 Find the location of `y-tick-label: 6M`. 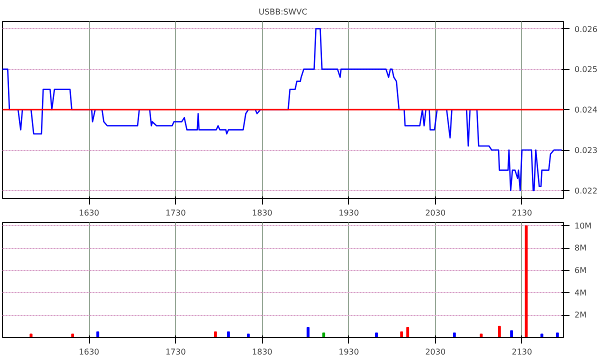

y-tick-label: 6M is located at coordinates (580, 271).